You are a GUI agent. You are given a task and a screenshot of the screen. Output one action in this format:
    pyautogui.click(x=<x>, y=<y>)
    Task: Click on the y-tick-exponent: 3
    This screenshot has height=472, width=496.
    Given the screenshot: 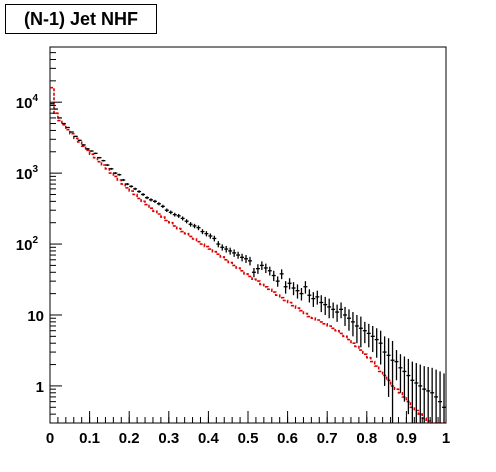 What is the action you would take?
    pyautogui.click(x=35, y=169)
    